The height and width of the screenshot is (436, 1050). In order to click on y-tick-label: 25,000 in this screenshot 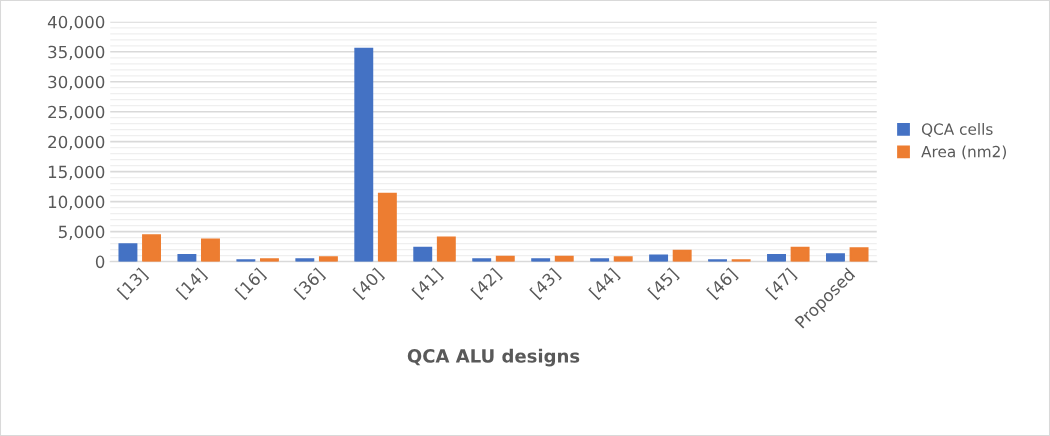, I will do `click(76, 112)`.